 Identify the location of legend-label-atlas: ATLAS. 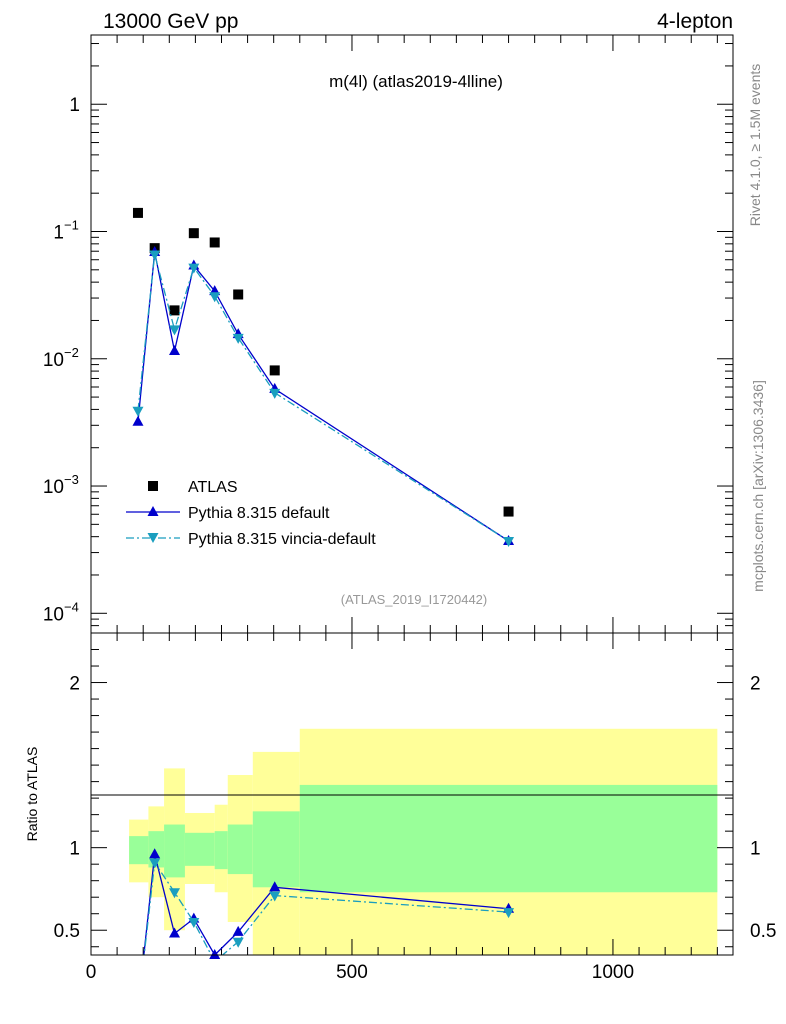
(213, 487).